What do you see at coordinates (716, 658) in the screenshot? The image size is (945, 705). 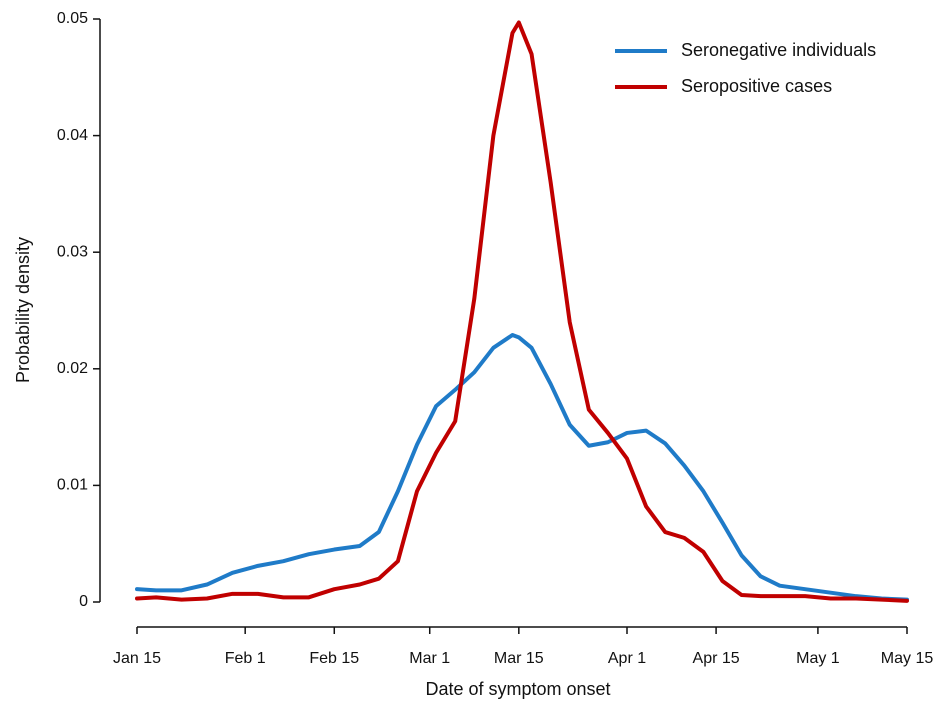 I see `x-tick-label: Apr 15` at bounding box center [716, 658].